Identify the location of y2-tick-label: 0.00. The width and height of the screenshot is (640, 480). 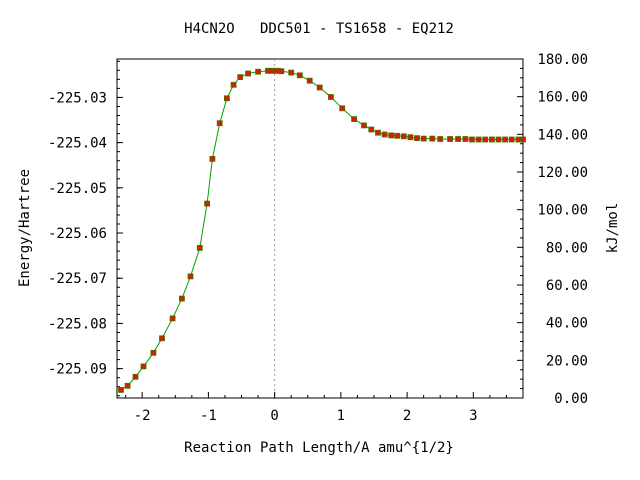
(571, 399).